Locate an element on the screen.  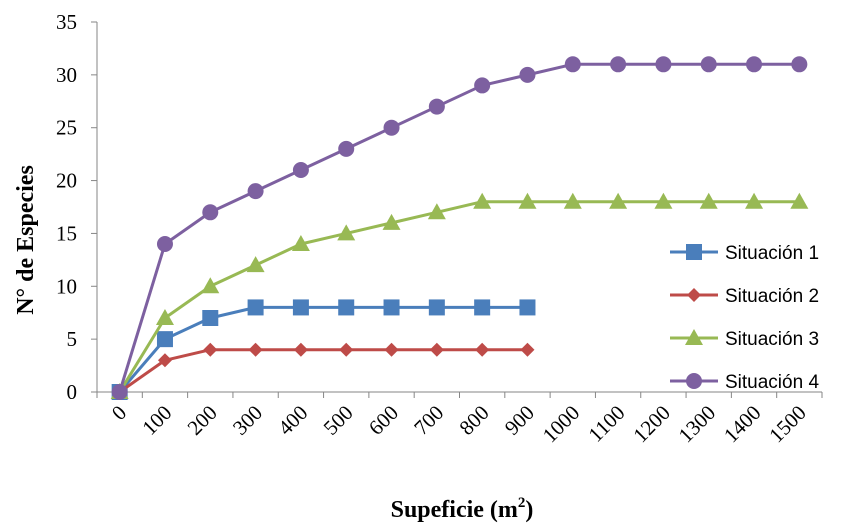
legend-item-4: Situación 4 is located at coordinates (744, 382).